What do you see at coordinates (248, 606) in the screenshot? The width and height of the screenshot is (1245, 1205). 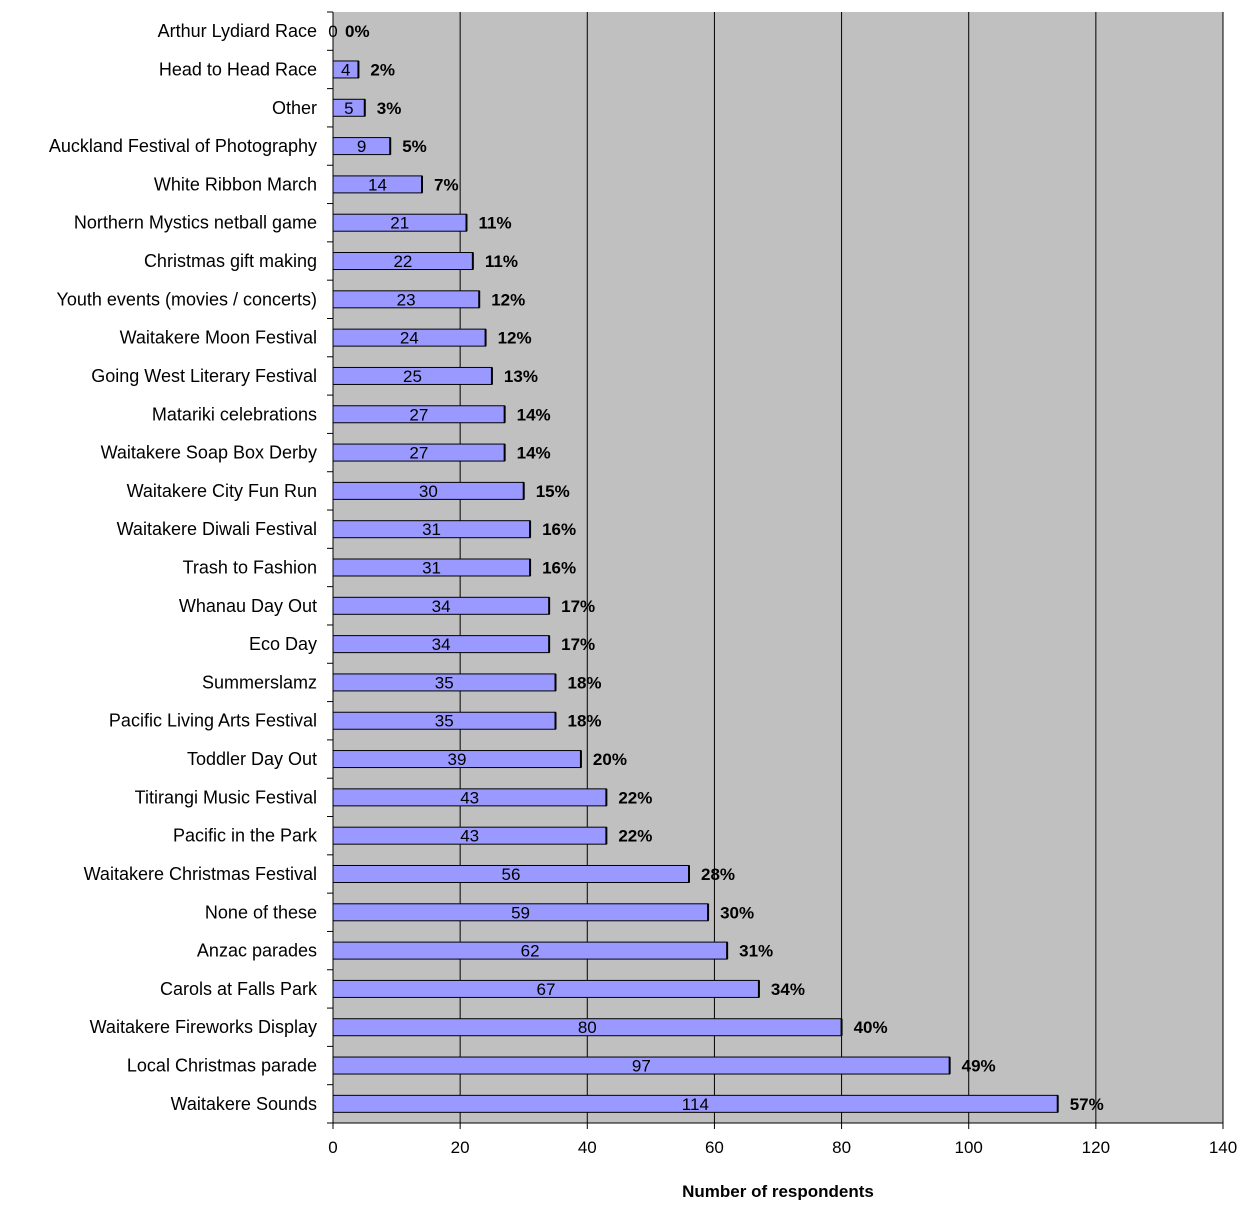 I see `category-label: Whanau Day Out` at bounding box center [248, 606].